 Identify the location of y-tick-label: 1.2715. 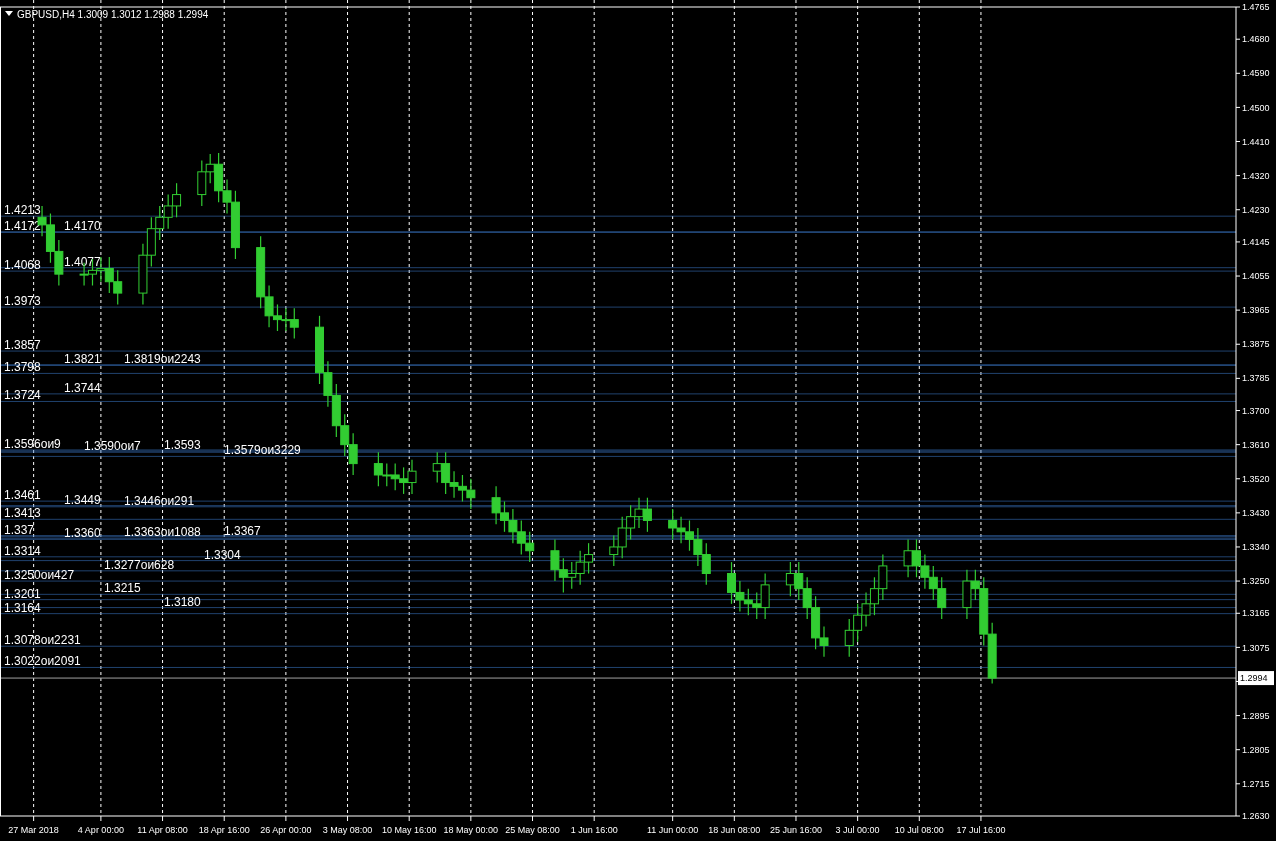
(1256, 783).